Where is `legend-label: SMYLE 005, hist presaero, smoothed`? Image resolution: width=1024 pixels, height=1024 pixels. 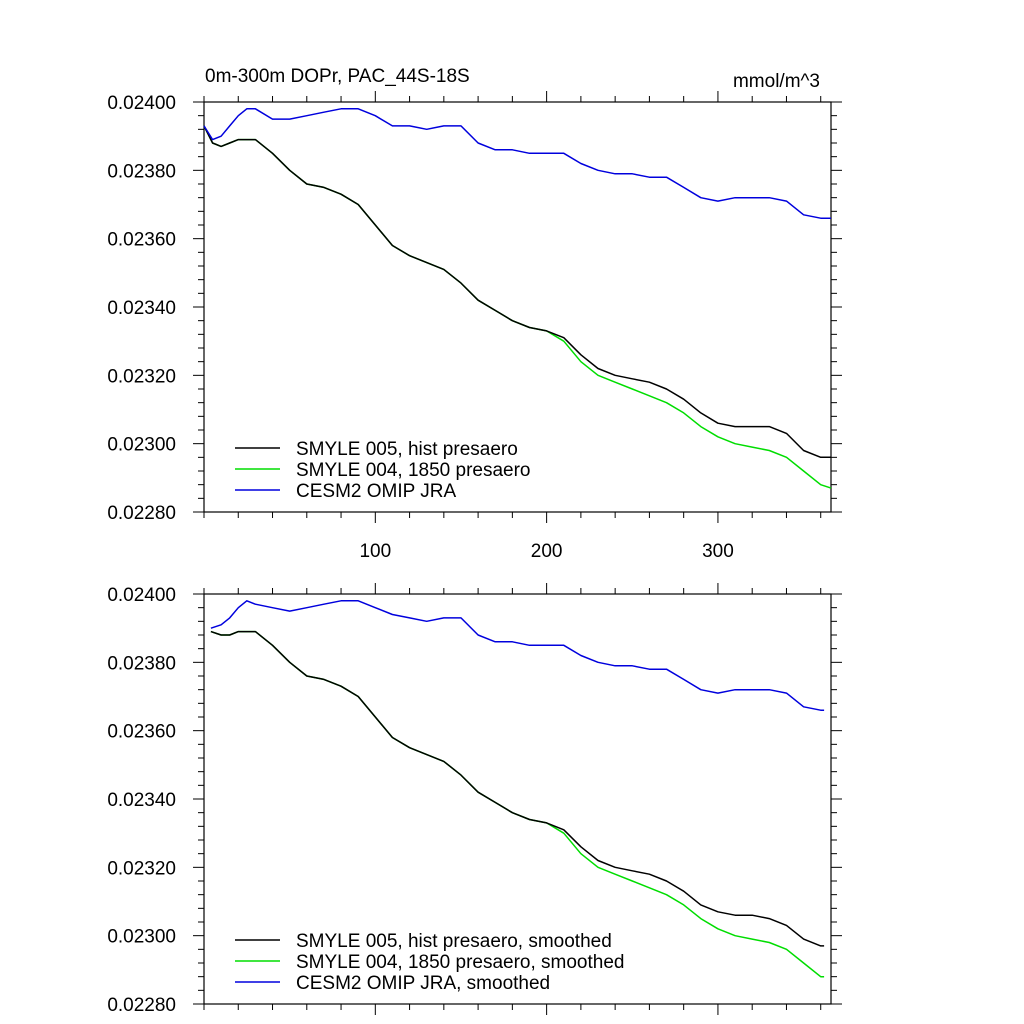
legend-label: SMYLE 005, hist presaero, smoothed is located at coordinates (454, 941).